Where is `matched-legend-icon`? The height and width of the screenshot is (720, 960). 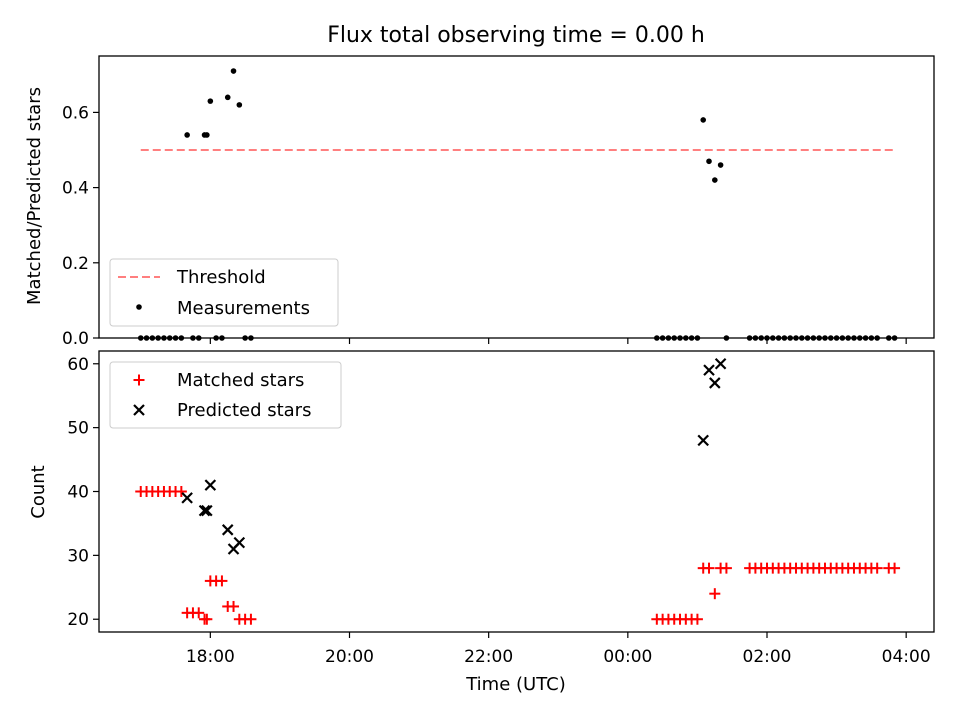
matched-legend-icon is located at coordinates (139, 380).